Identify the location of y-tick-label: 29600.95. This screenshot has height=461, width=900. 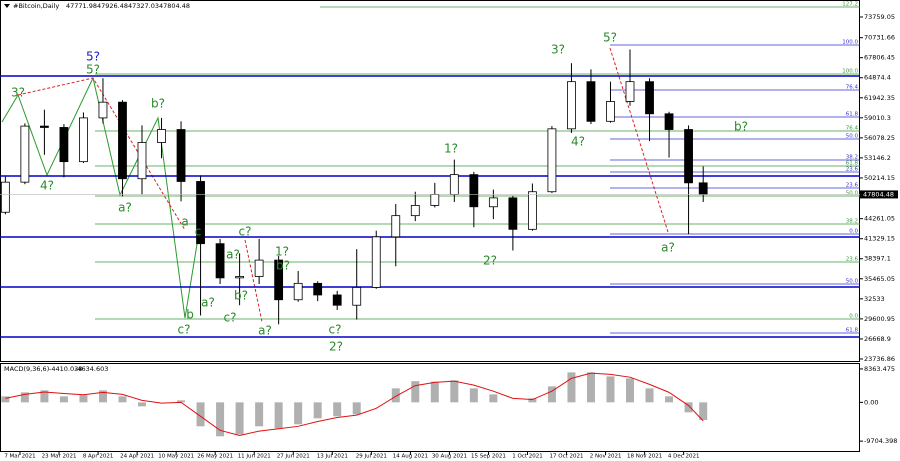
(879, 319).